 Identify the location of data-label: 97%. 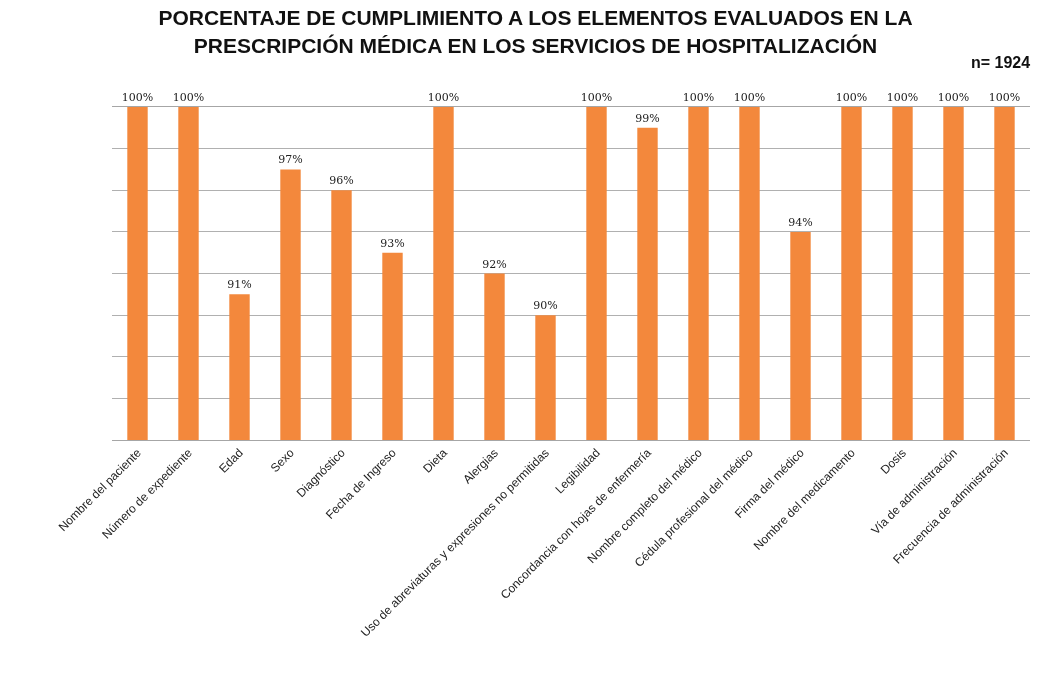
(290, 160).